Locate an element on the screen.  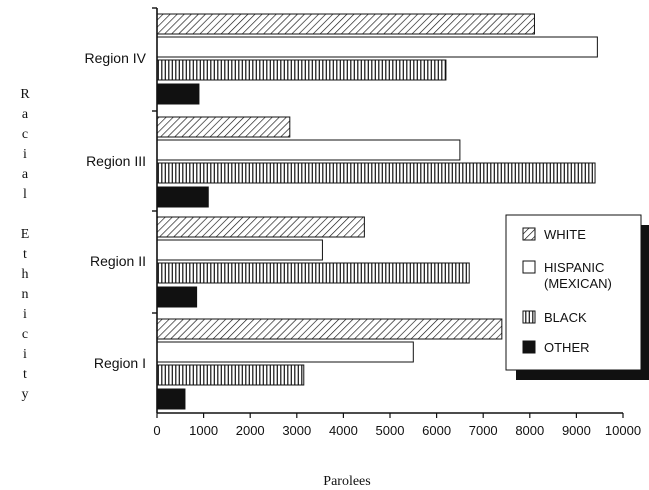
bar-region-iii-other is located at coordinates (182, 197).